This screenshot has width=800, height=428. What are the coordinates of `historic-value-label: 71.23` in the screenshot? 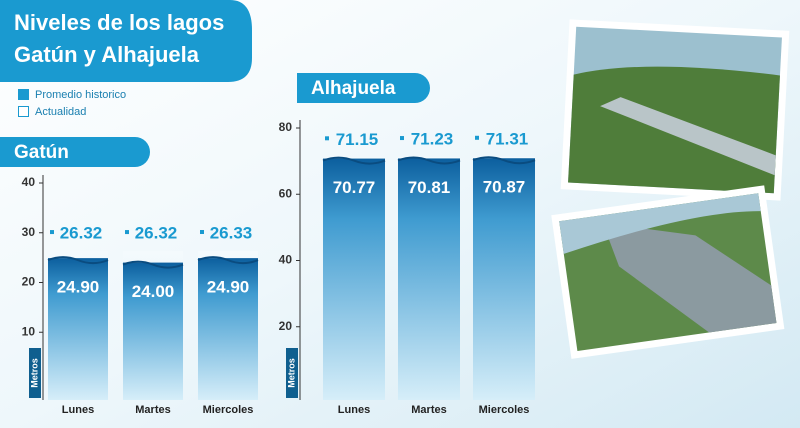 It's located at (432, 139).